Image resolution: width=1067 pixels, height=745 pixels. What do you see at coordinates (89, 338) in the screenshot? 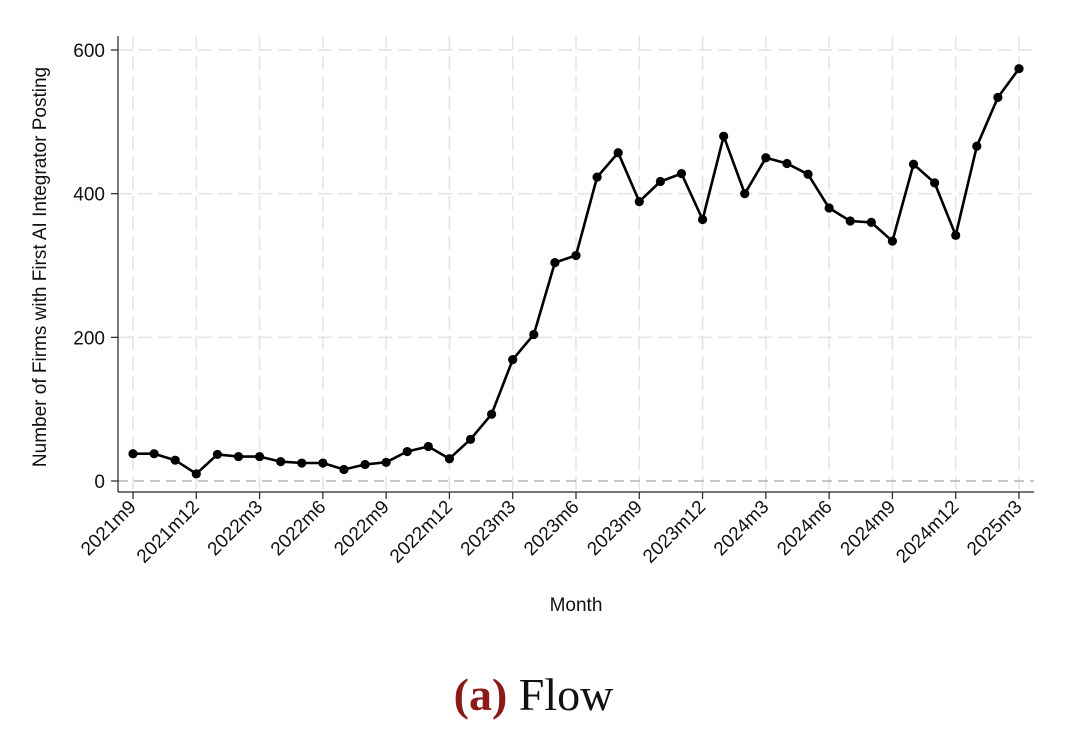
I see `y-tick-label: 200` at bounding box center [89, 338].